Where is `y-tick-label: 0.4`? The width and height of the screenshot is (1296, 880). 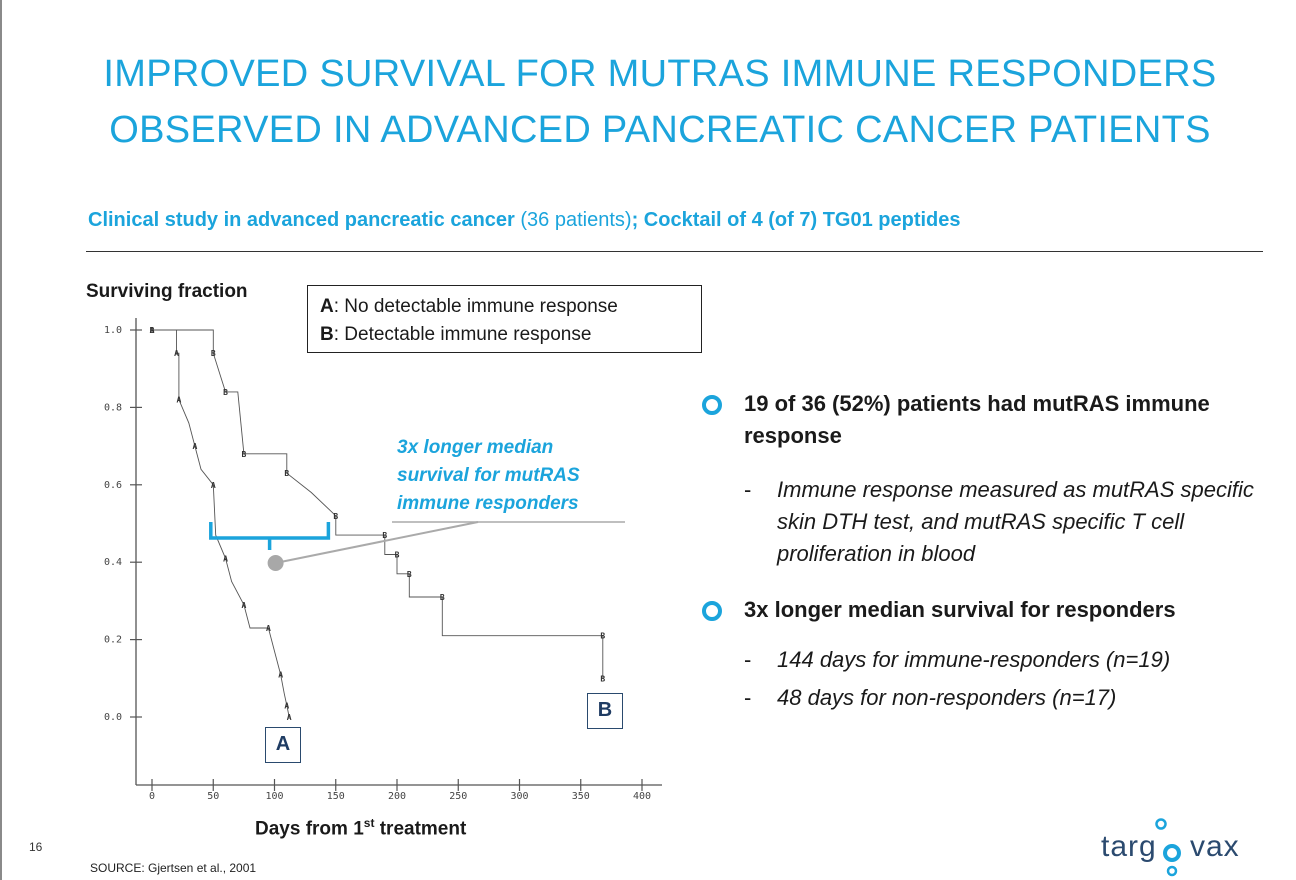
y-tick-label: 0.4 is located at coordinates (113, 562).